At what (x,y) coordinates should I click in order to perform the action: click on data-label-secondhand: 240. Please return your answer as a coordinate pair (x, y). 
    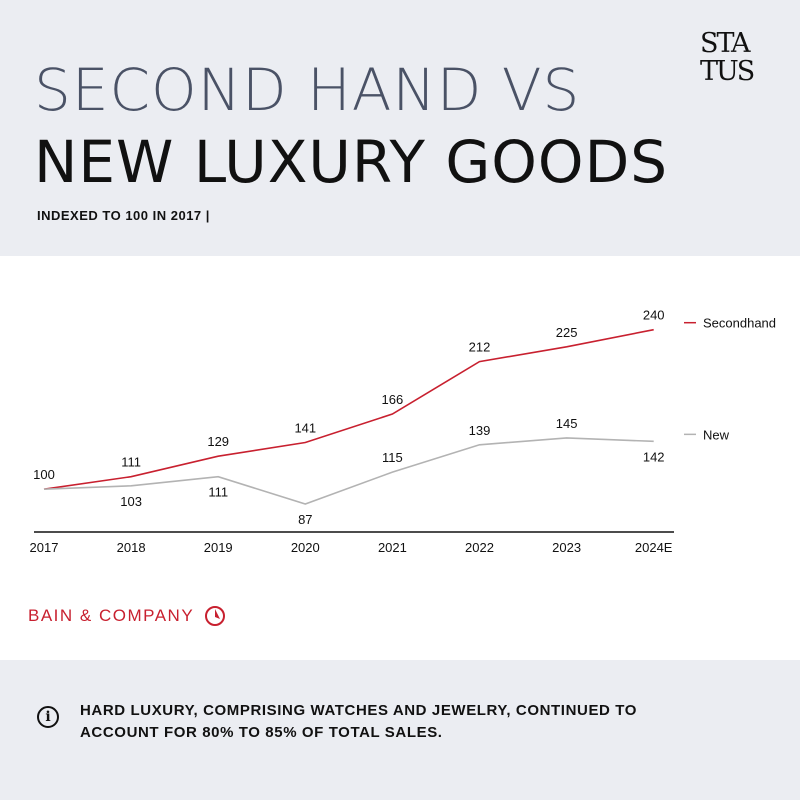
    Looking at the image, I should click on (654, 315).